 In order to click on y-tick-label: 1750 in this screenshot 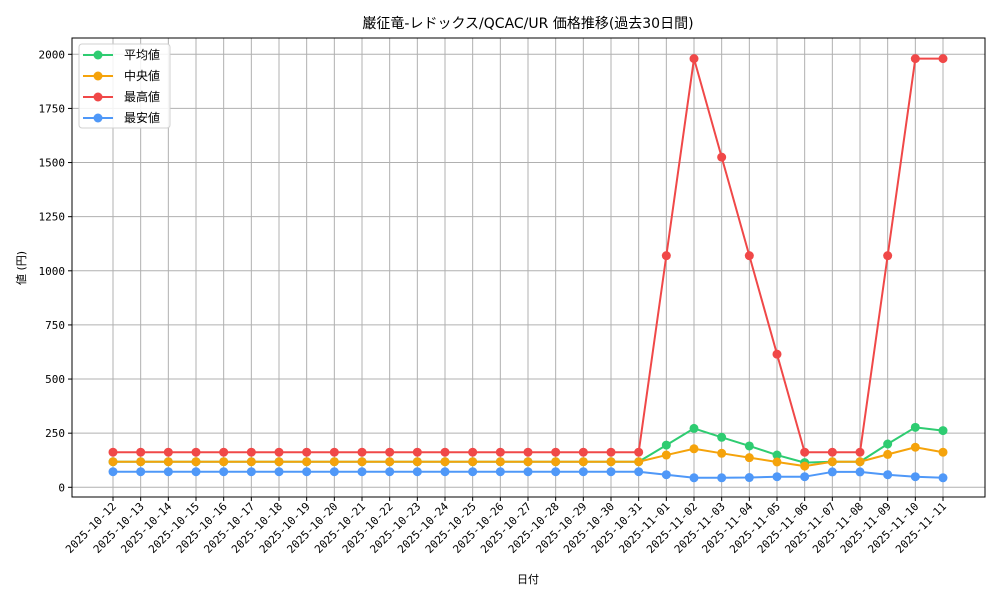, I will do `click(52, 108)`.